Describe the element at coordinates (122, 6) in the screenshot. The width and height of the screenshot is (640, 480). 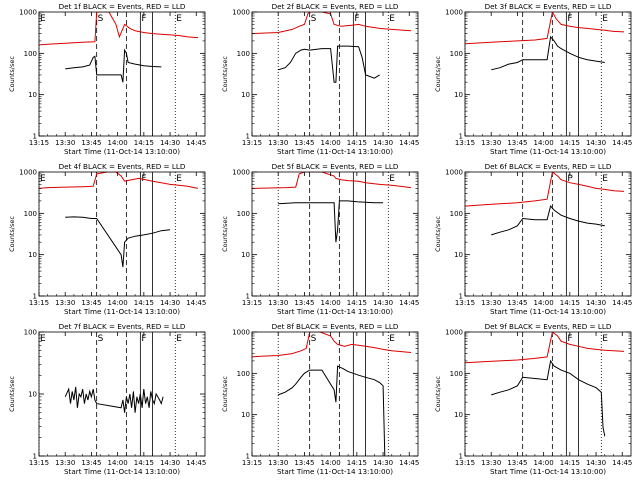
I see `chart-title: Det 1f BLACK = Events, RED = LLD` at that location.